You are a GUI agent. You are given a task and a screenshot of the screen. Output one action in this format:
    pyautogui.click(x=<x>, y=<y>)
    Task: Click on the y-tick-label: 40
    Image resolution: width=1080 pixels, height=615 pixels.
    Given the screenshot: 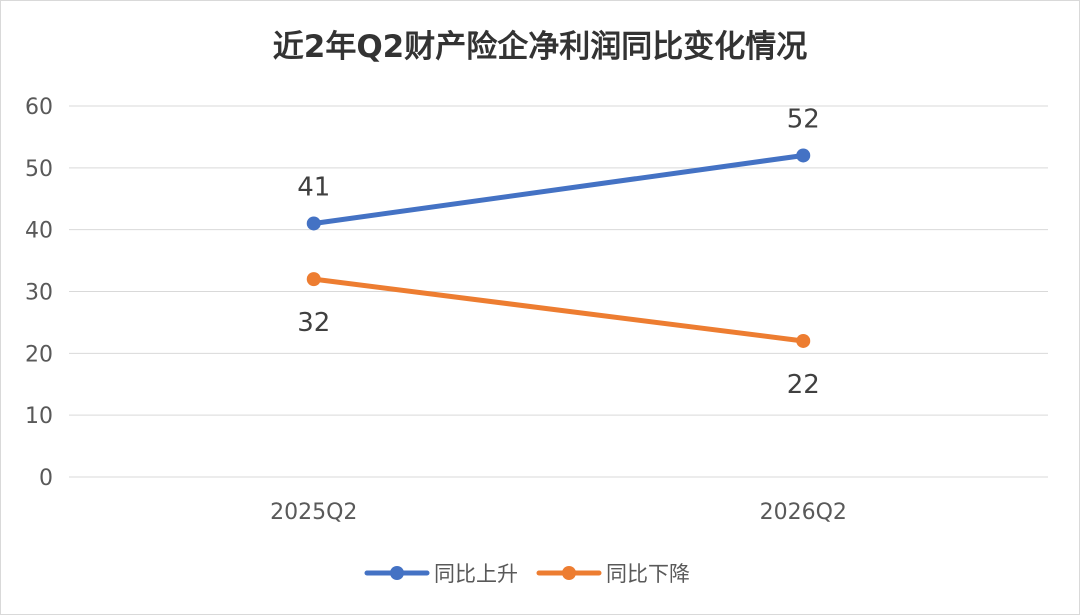 What is the action you would take?
    pyautogui.click(x=39, y=231)
    